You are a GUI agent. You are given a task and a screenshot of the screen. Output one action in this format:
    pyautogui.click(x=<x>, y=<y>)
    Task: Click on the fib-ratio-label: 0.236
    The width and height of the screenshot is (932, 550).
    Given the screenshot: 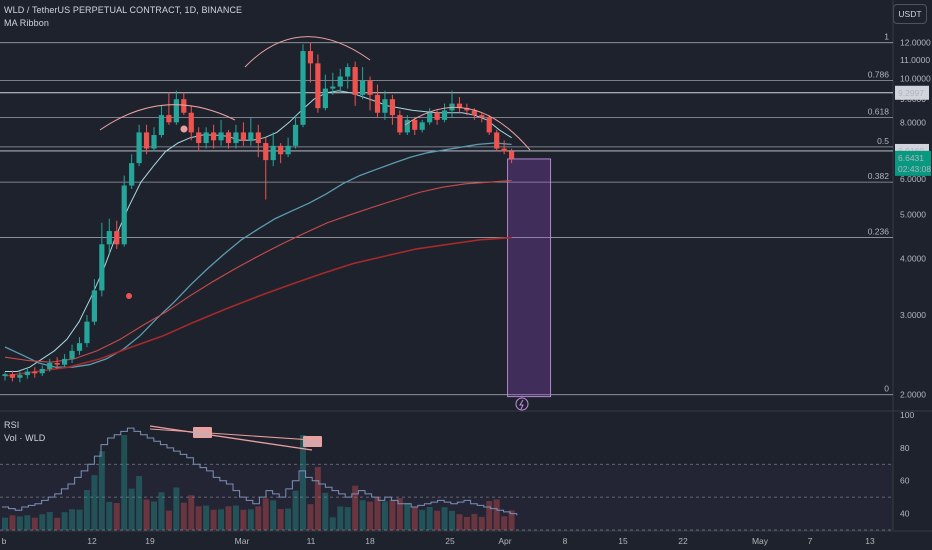 What is the action you would take?
    pyautogui.click(x=879, y=232)
    